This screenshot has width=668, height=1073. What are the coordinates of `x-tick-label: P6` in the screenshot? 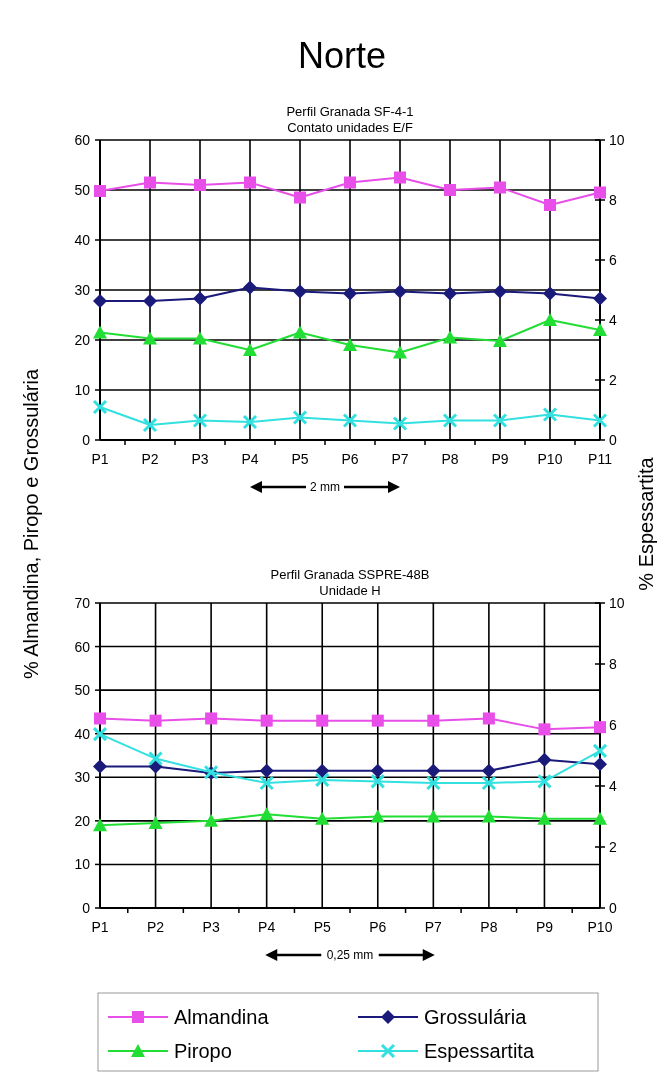 It's located at (350, 459).